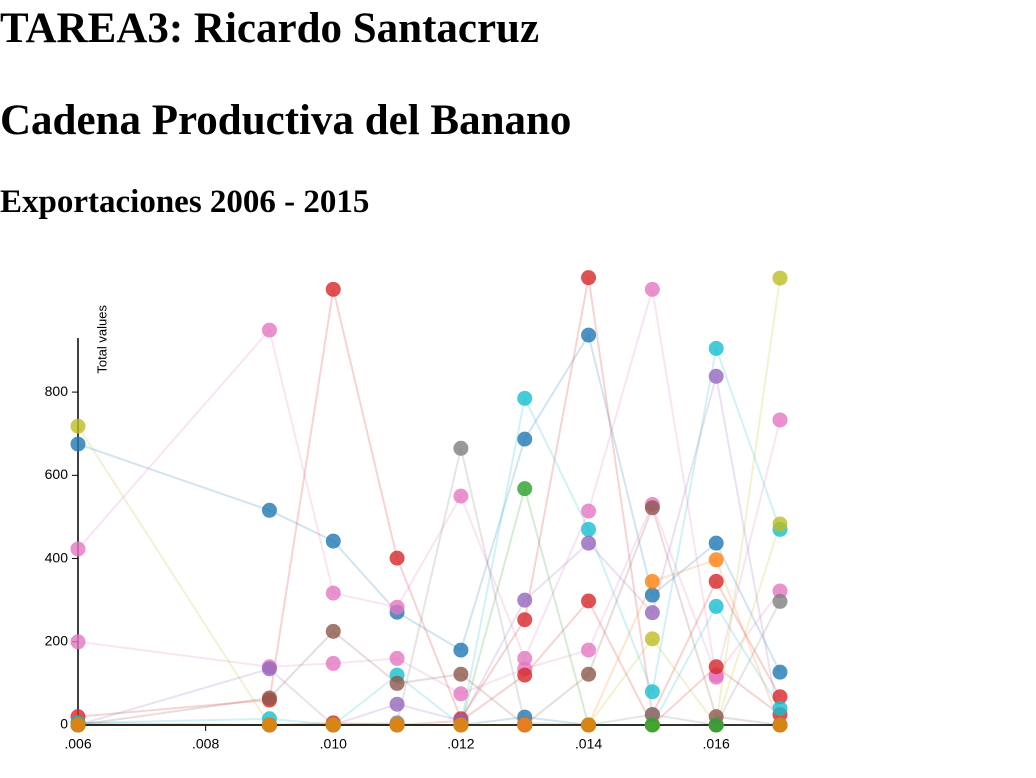 The height and width of the screenshot is (778, 1036). I want to click on y-axis-label: Total values, so click(102, 339).